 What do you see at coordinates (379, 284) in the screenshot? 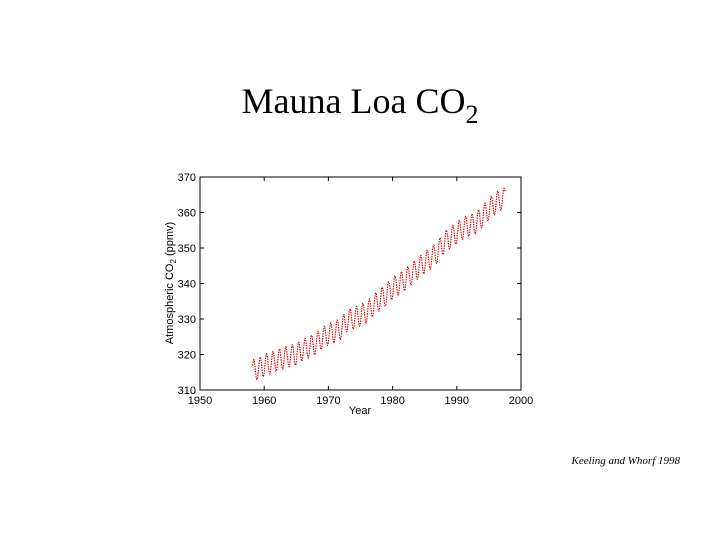
I see `co2-series-line` at bounding box center [379, 284].